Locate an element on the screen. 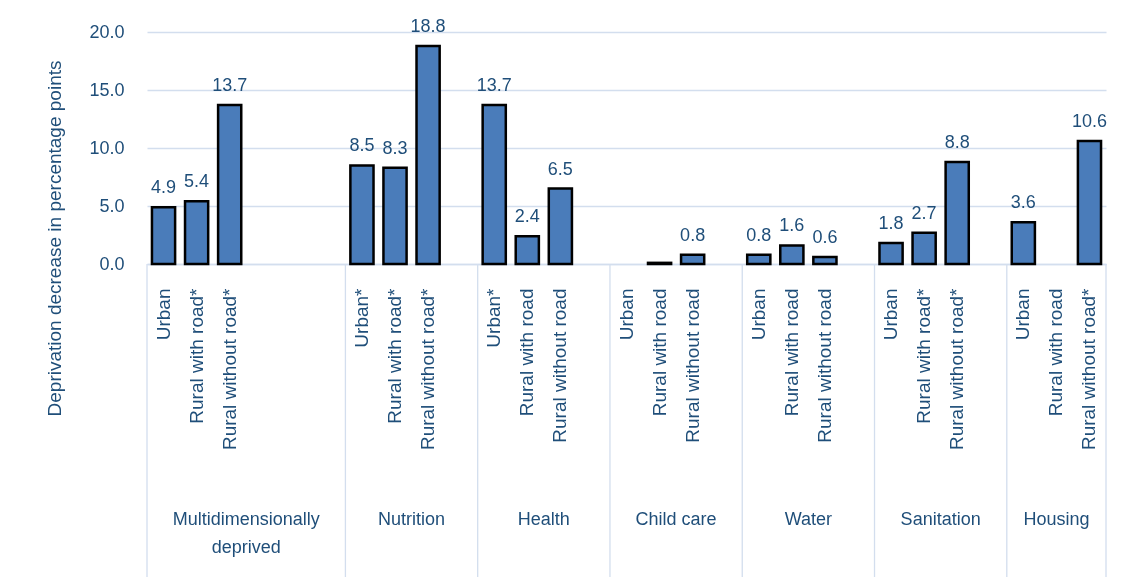 The width and height of the screenshot is (1127, 587). y-axis-title: Deprivation decrease in percentage points is located at coordinates (54, 238).